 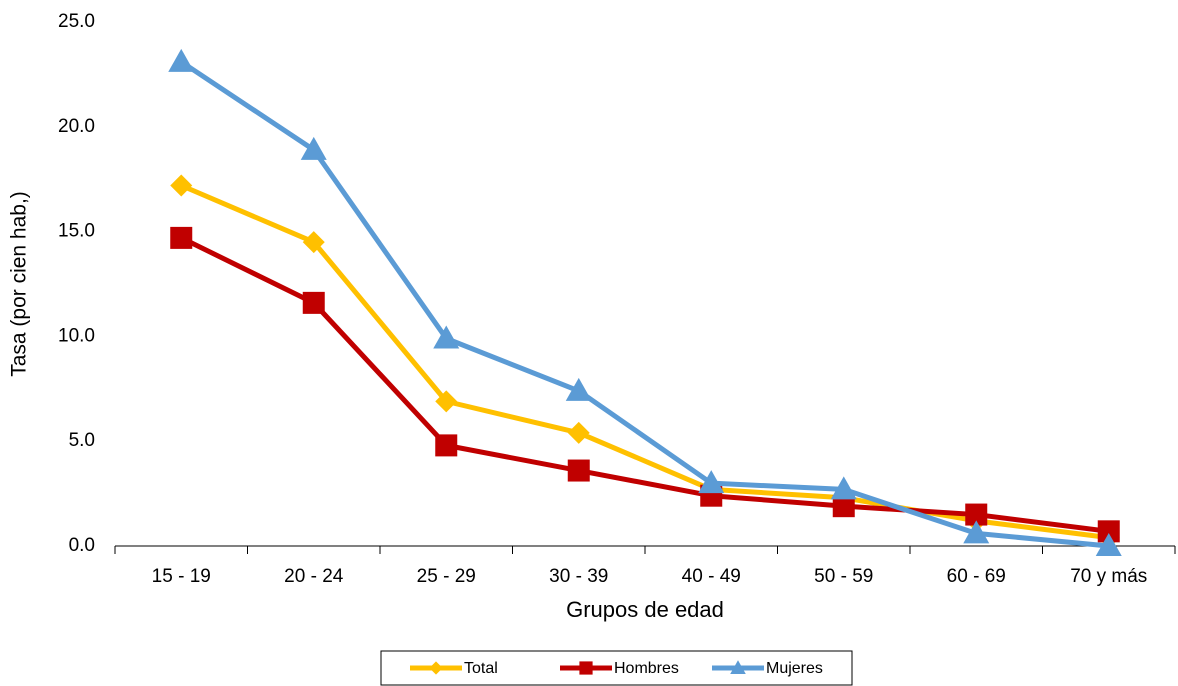 I want to click on x-tick-label: 15 - 19, so click(x=181, y=576).